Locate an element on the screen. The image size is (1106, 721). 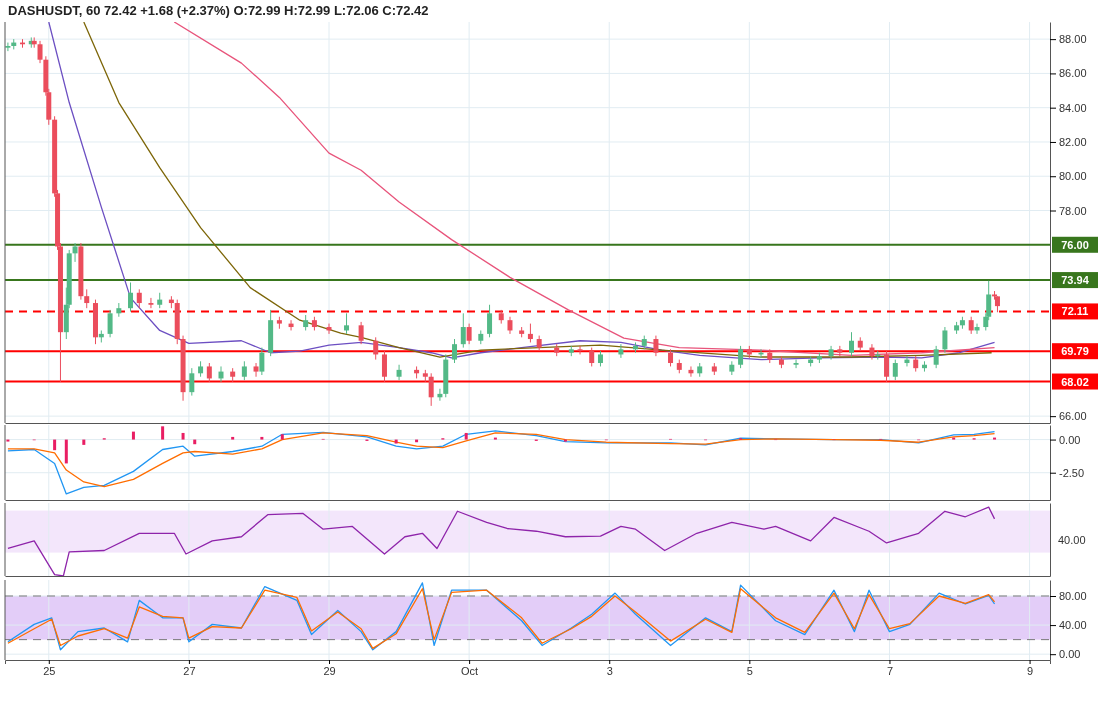
ref-line-label: 68.02 is located at coordinates (1075, 381).